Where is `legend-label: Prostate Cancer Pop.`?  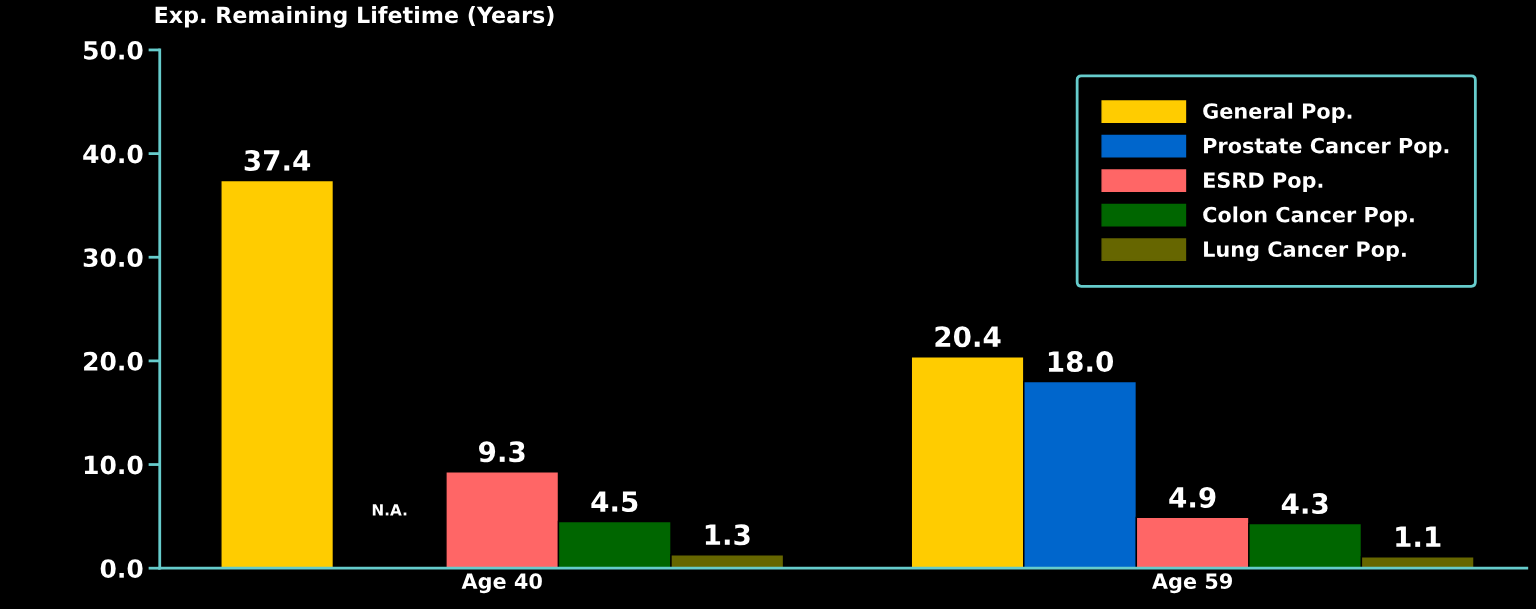 legend-label: Prostate Cancer Pop. is located at coordinates (1326, 147).